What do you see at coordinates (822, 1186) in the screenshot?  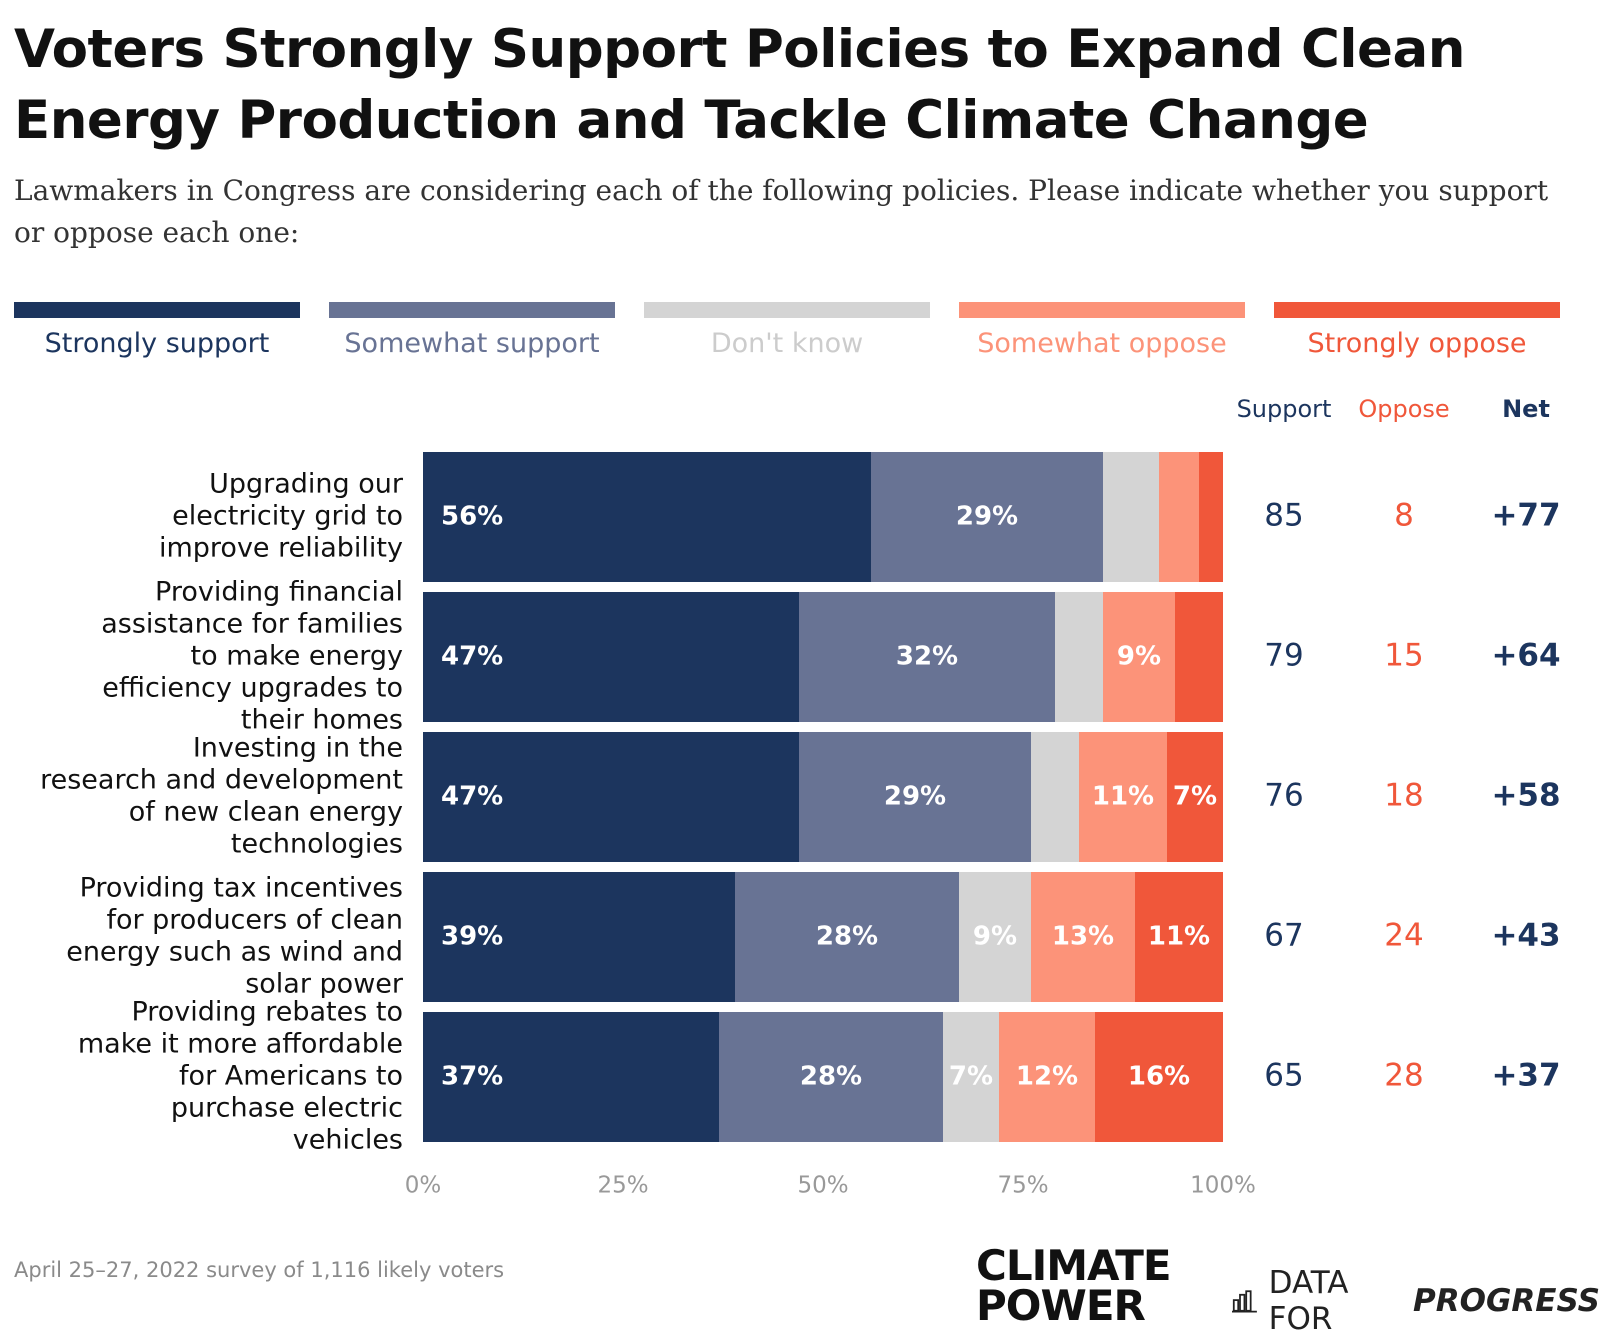 I see `x-tick-label: 50%` at bounding box center [822, 1186].